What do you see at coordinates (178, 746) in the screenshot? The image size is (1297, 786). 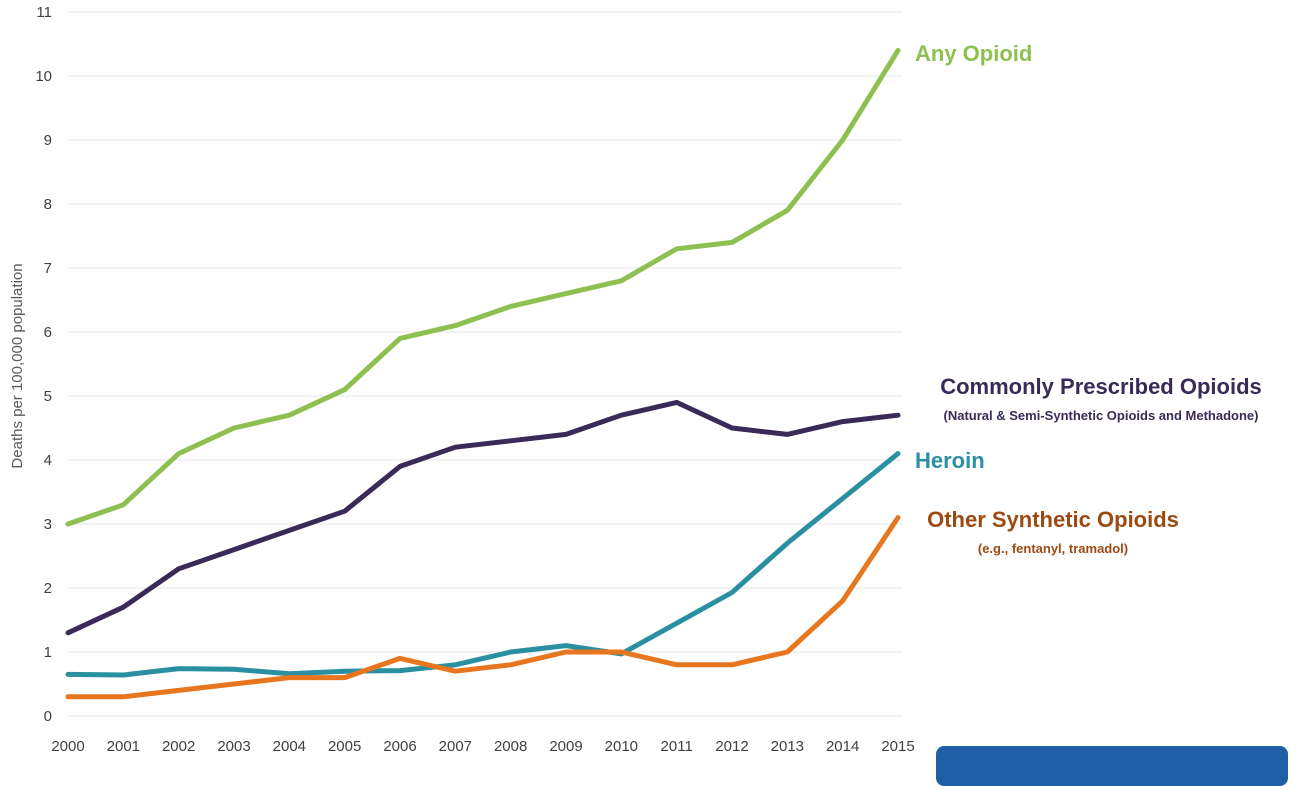 I see `x-tick-label: 2002` at bounding box center [178, 746].